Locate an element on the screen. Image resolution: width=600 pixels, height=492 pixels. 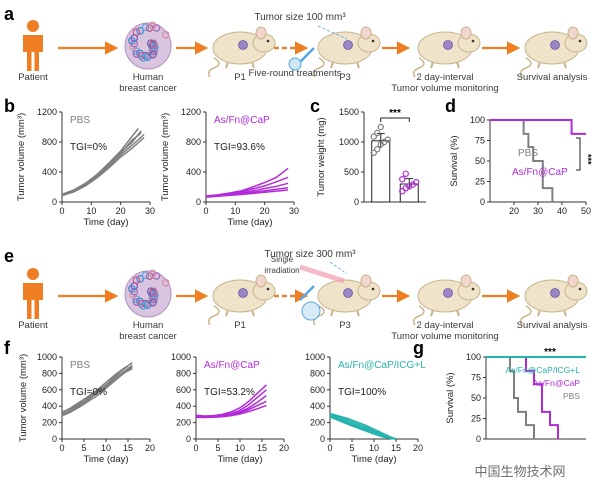
chart-title: As/Fn@CaP is located at coordinates (242, 120).